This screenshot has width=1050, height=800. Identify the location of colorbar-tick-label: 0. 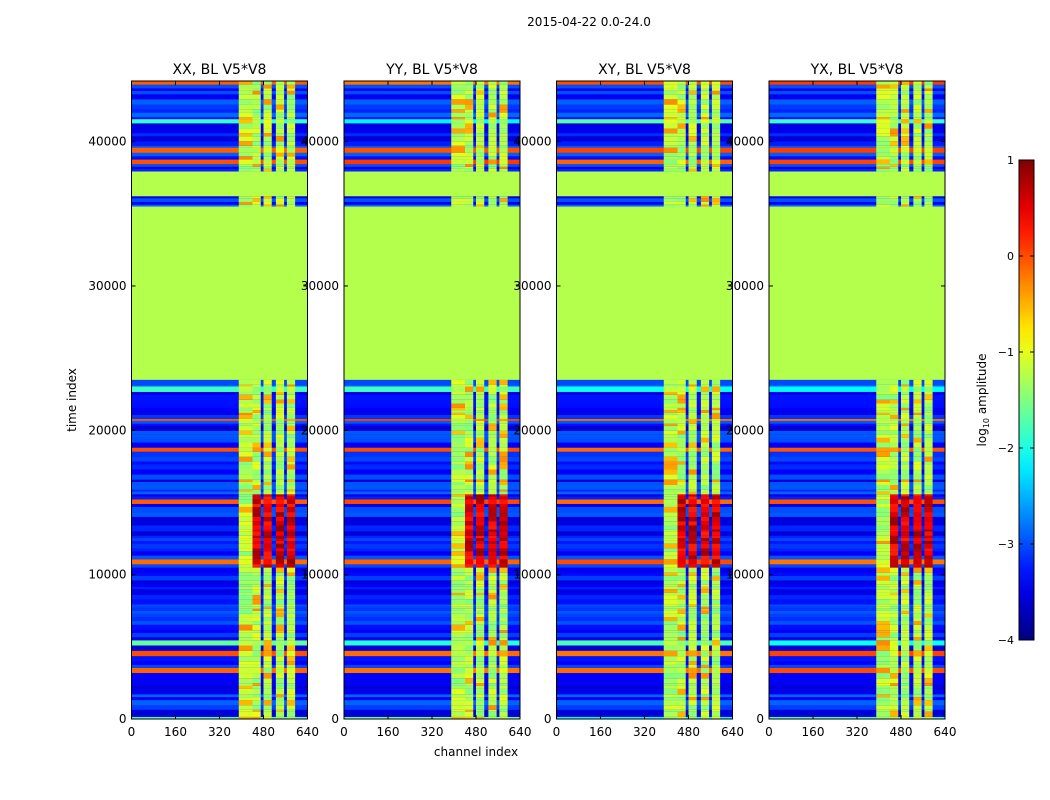
(1010, 256).